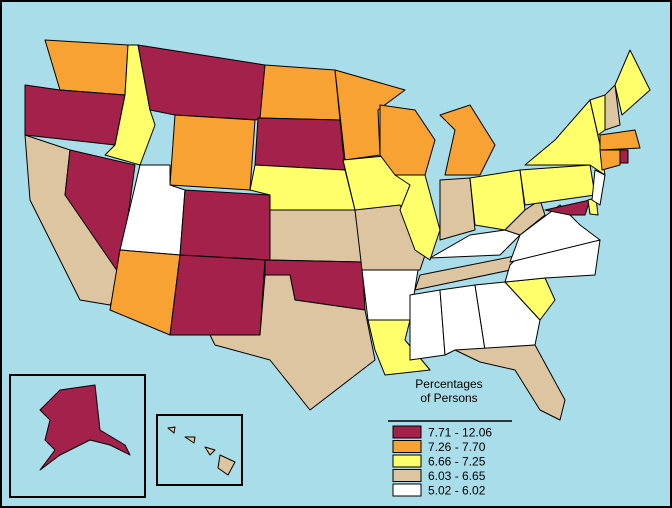 This screenshot has height=508, width=672. What do you see at coordinates (448, 391) in the screenshot?
I see `legend-title: Percentages of Persons` at bounding box center [448, 391].